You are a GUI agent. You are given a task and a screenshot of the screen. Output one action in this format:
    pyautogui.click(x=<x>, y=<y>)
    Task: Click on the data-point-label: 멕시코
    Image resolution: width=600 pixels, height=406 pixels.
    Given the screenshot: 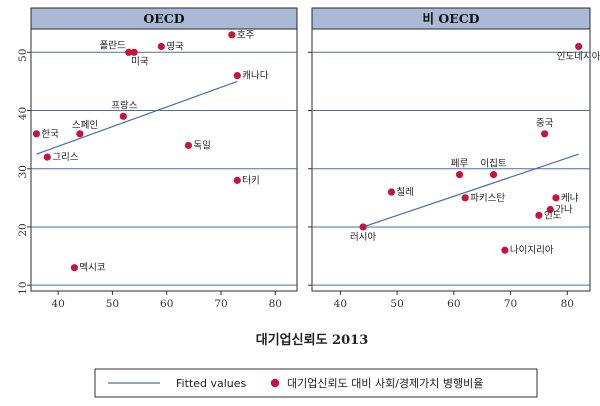 What is the action you would take?
    pyautogui.click(x=92, y=268)
    